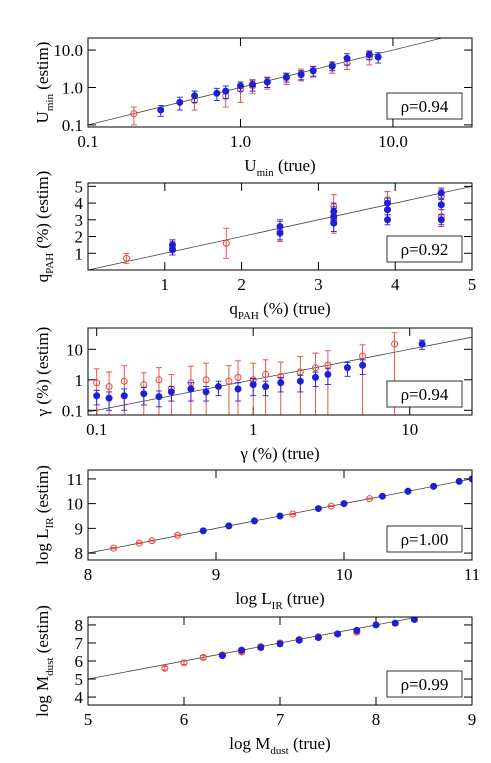 The width and height of the screenshot is (491, 763). I want to click on y-tick-label: 2, so click(79, 237).